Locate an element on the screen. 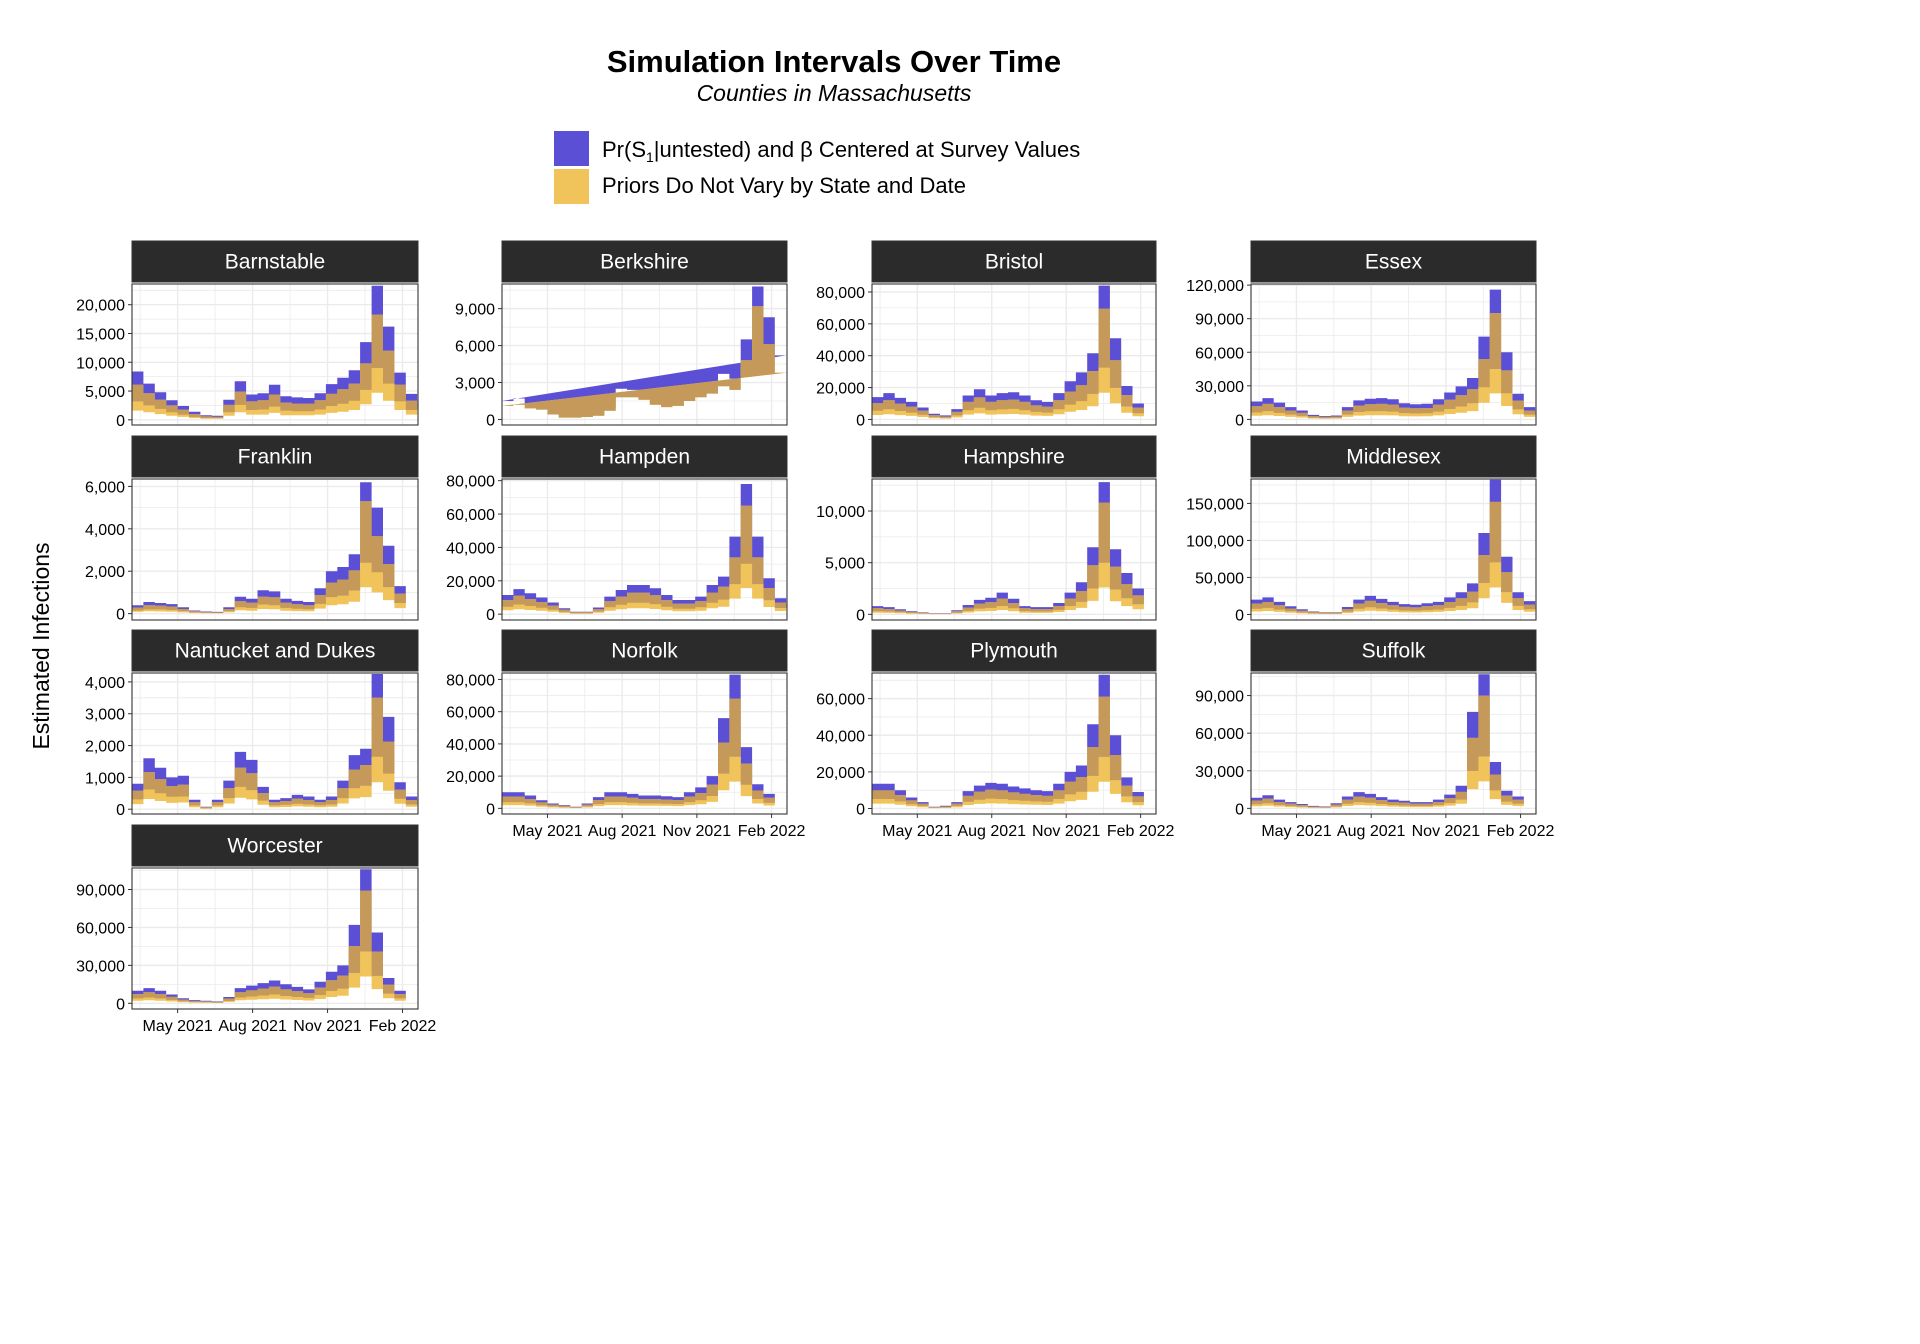  chart-title: Simulation Intervals Over Time is located at coordinates (834, 61).